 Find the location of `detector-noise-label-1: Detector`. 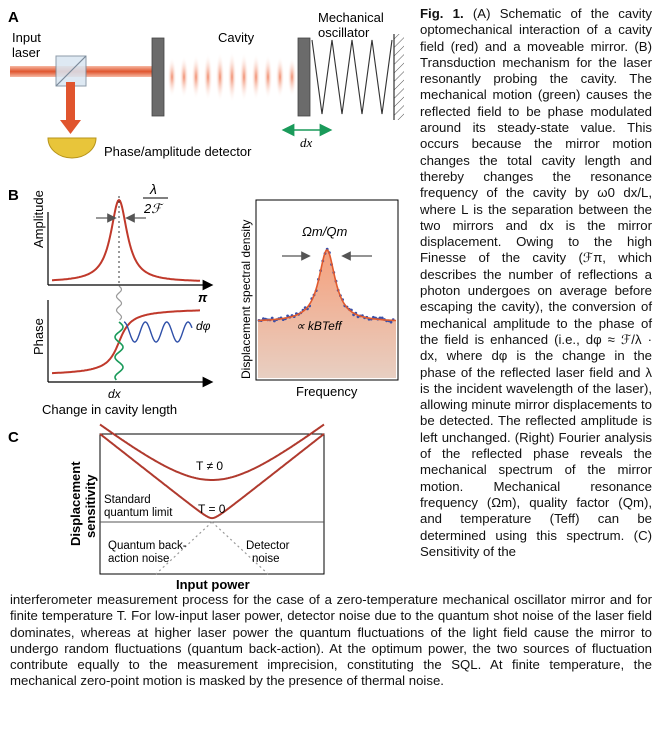

detector-noise-label-1: Detector is located at coordinates (268, 546).